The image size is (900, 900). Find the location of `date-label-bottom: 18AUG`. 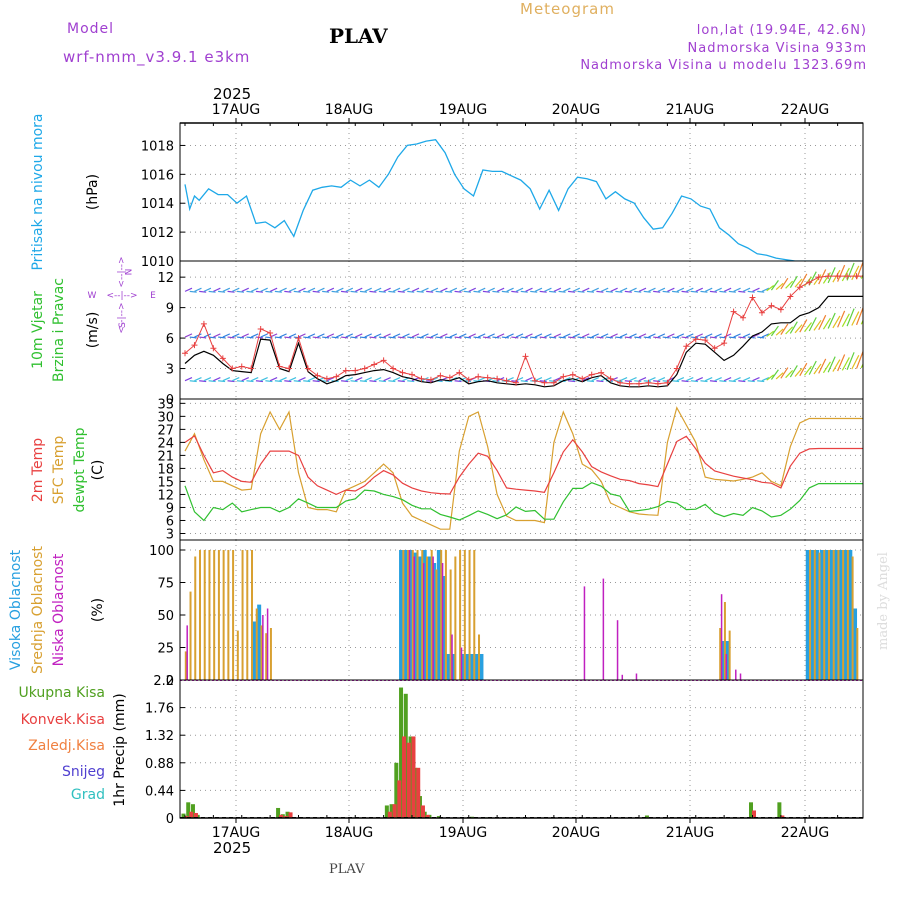

date-label-bottom: 18AUG is located at coordinates (349, 833).